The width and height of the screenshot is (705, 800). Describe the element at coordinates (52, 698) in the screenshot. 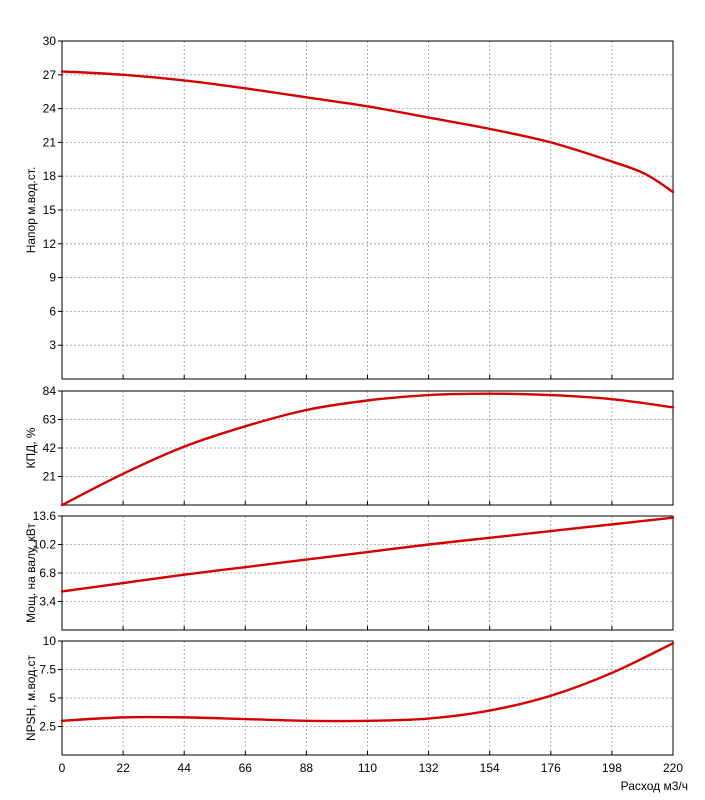

I see `y-tick-label: 5` at that location.